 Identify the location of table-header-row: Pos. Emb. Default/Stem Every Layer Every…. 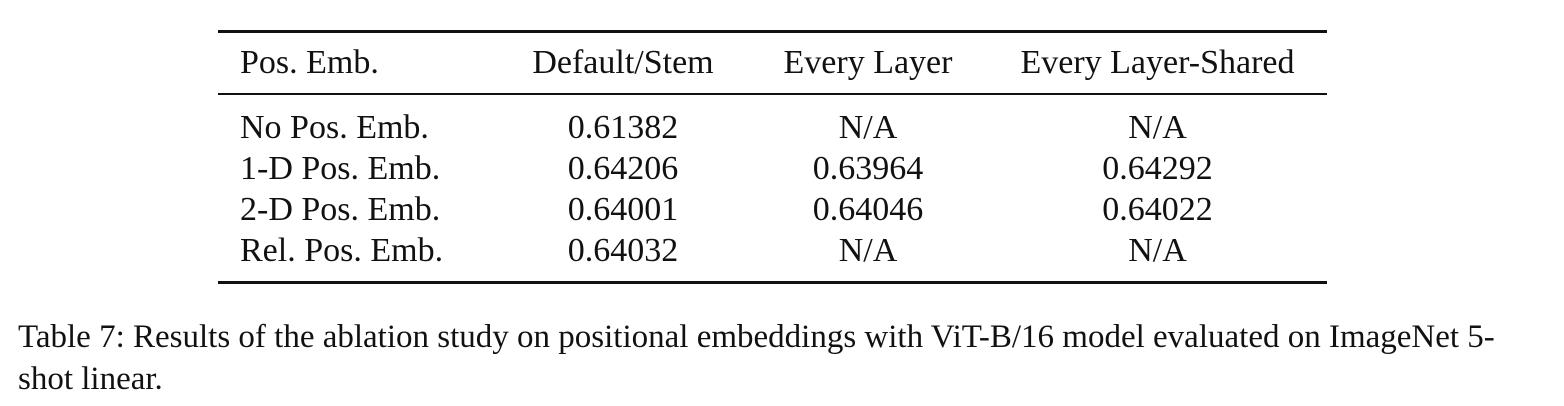
(772, 63).